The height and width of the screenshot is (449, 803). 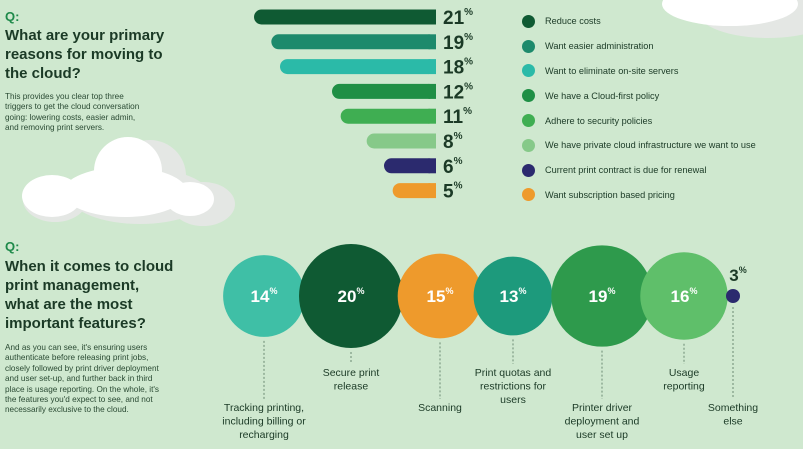 I want to click on feature-label: else, so click(x=732, y=422).